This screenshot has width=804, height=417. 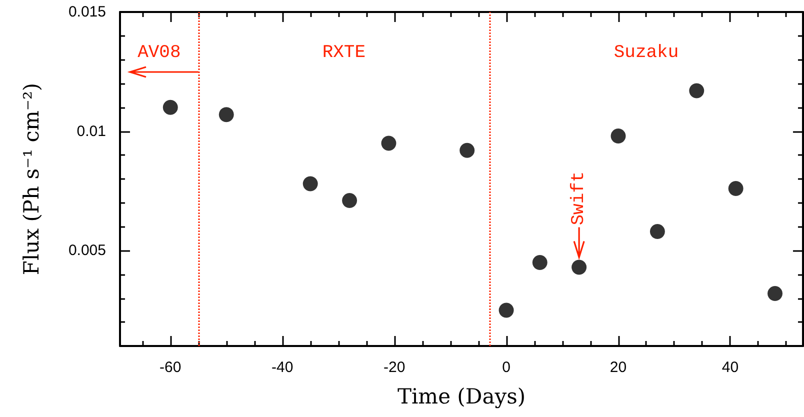 What do you see at coordinates (394, 367) in the screenshot?
I see `x-tick-label: -20` at bounding box center [394, 367].